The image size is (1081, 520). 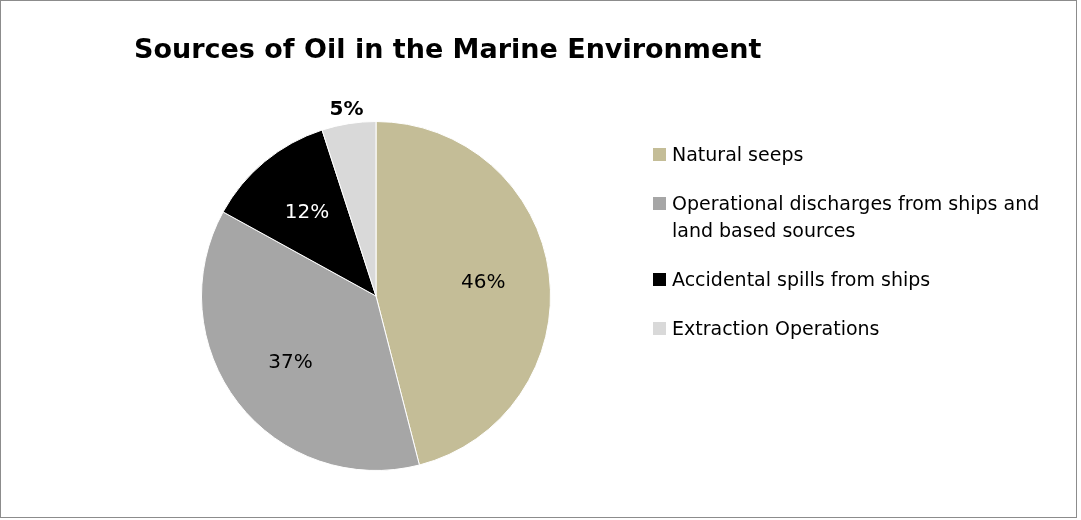 What do you see at coordinates (776, 328) in the screenshot?
I see `legend-label: Extraction Operations` at bounding box center [776, 328].